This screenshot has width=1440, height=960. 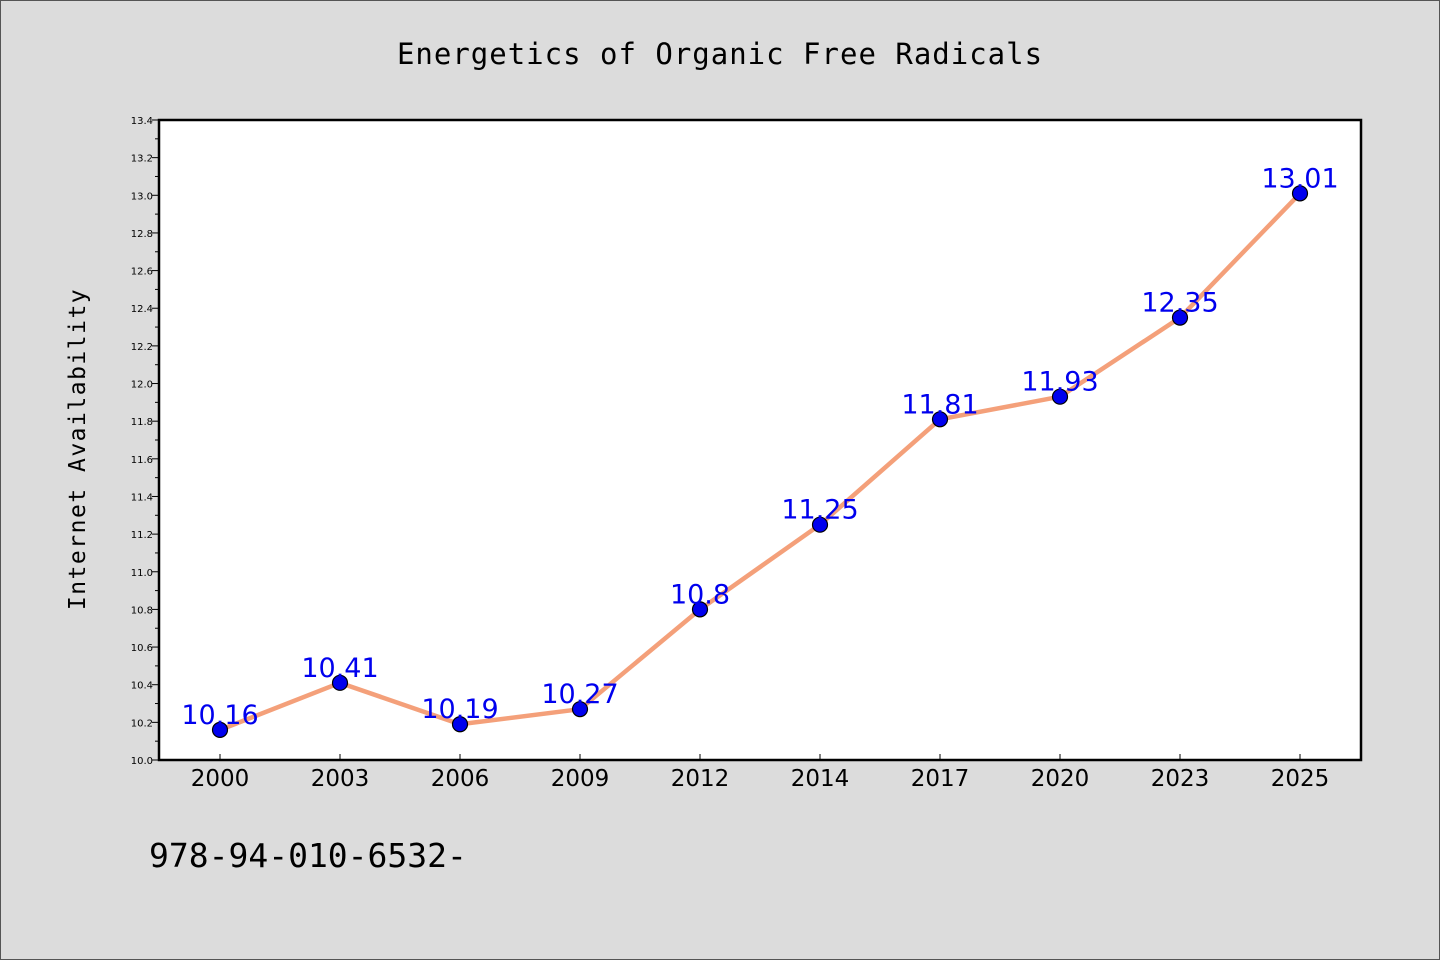 What do you see at coordinates (142, 460) in the screenshot?
I see `y-tick-label: 11.6` at bounding box center [142, 460].